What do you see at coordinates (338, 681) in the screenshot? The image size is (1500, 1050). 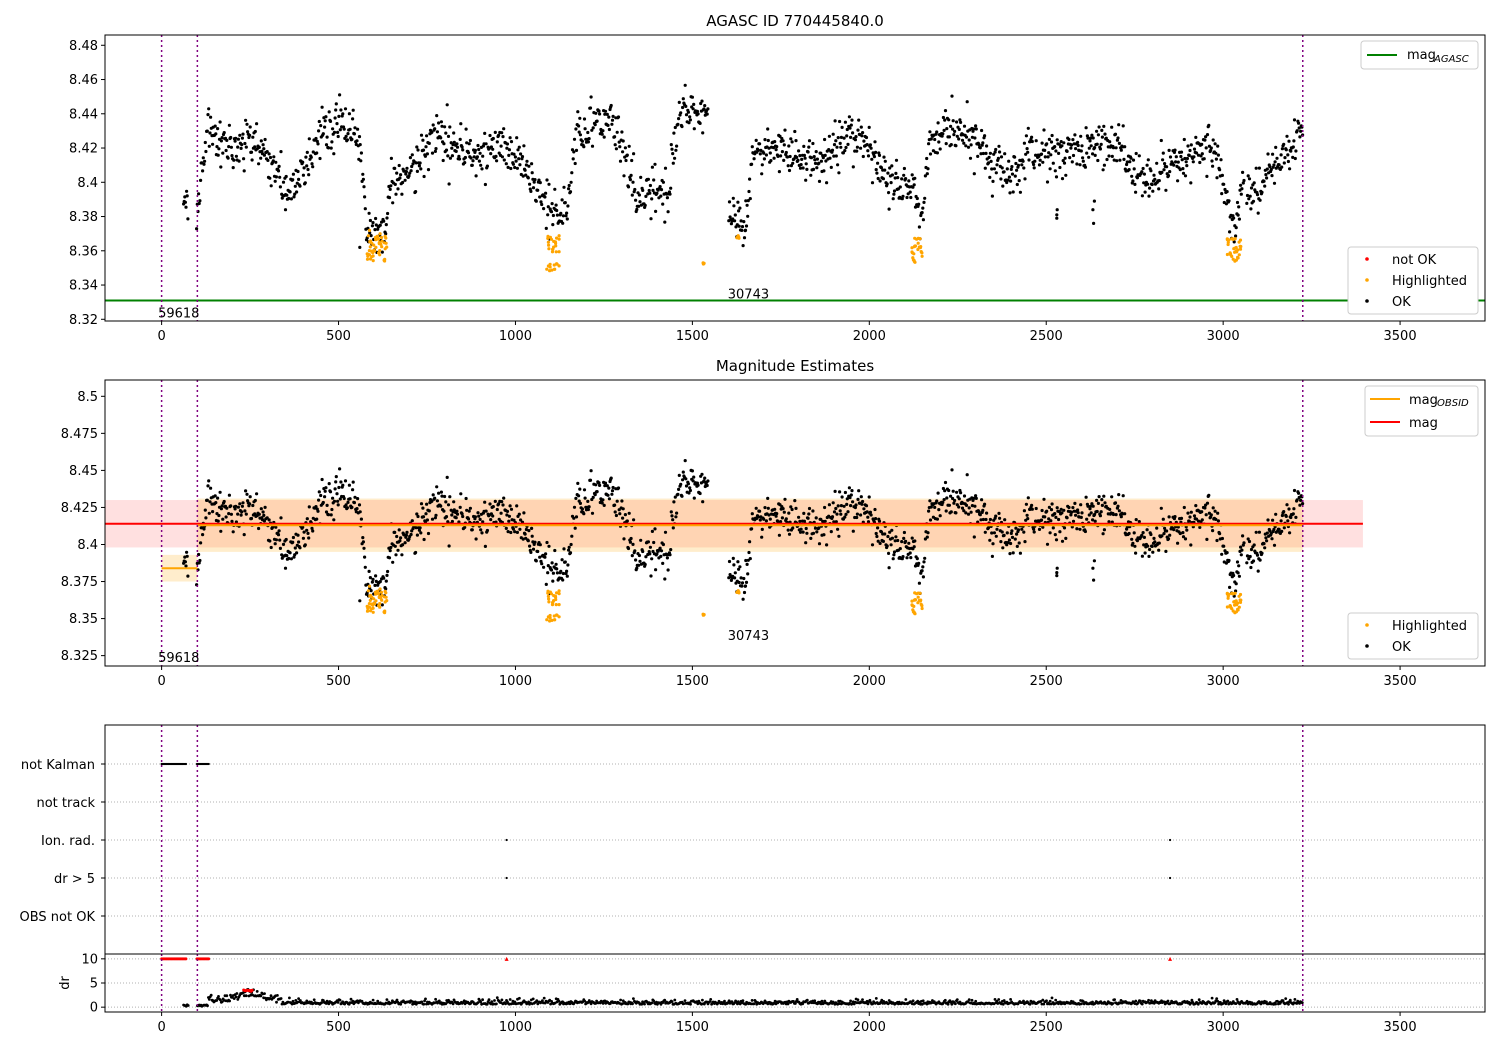 I see `estimates|1-xtick-label: 500` at bounding box center [338, 681].